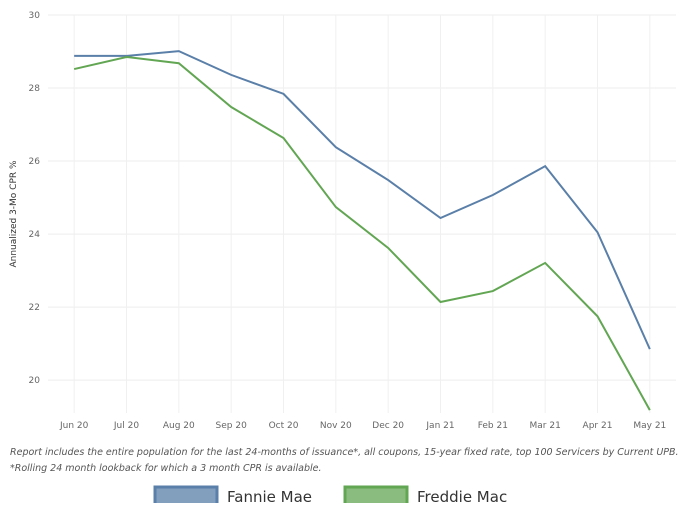 The height and width of the screenshot is (507, 680). I want to click on legend-label: Freddie Mac, so click(462, 495).